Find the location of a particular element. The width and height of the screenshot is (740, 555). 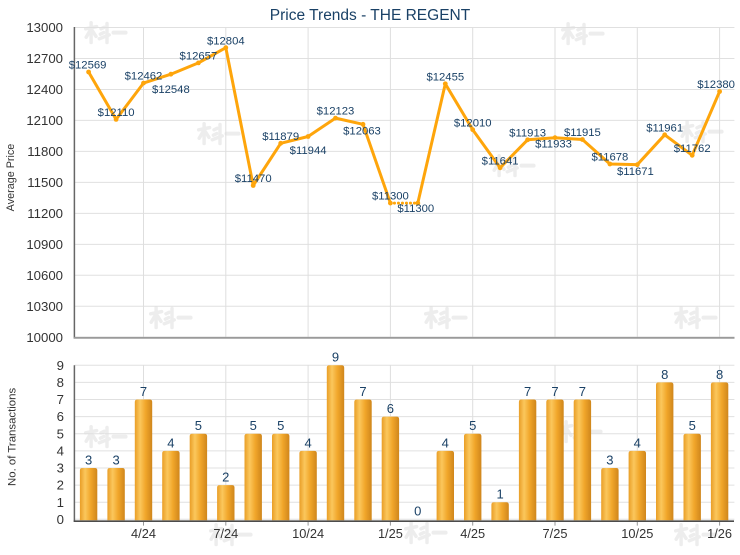

svg-text: $12569 is located at coordinates (88, 66).